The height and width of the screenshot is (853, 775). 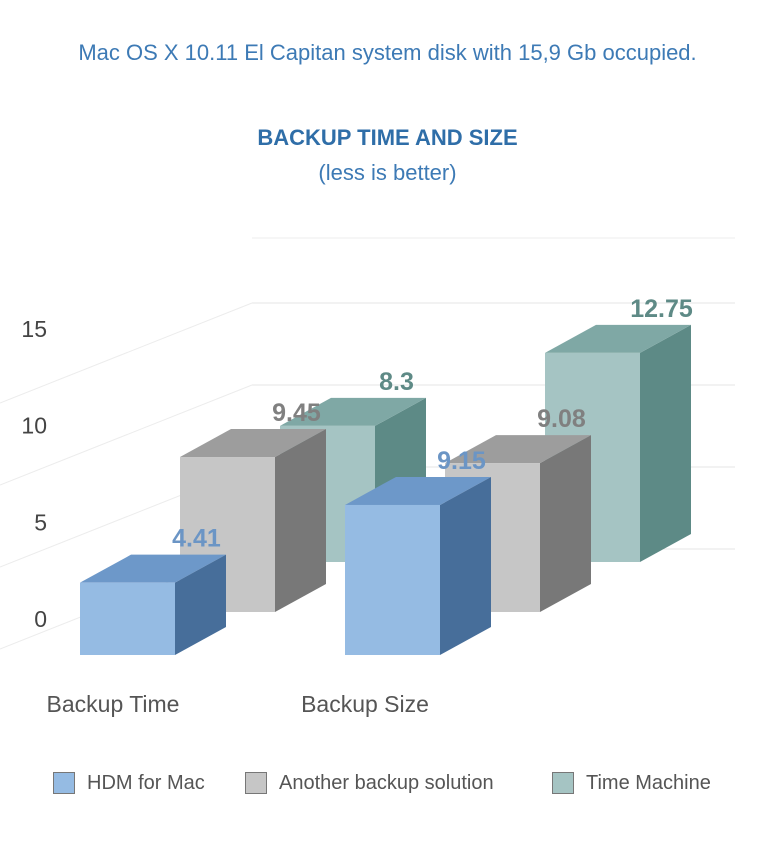 What do you see at coordinates (146, 782) in the screenshot?
I see `legend-label-hdm: HDM for Mac` at bounding box center [146, 782].